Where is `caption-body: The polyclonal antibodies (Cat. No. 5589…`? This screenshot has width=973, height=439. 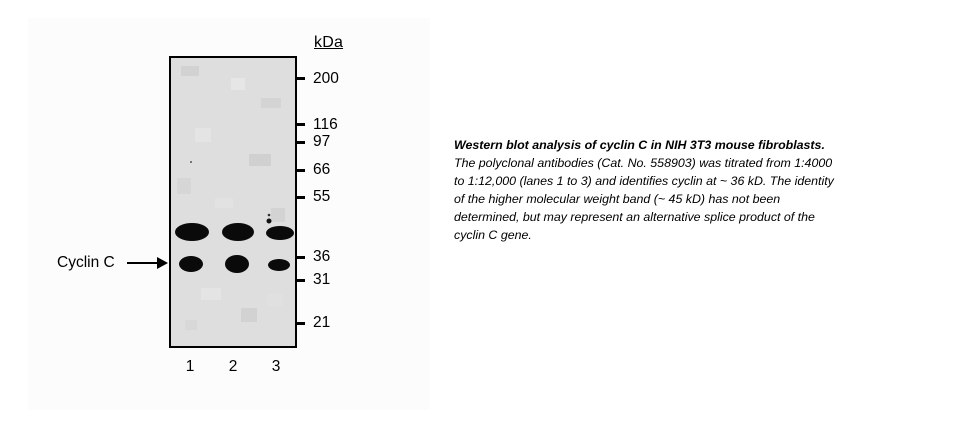
caption-body: The polyclonal antibodies (Cat. No. 5589… is located at coordinates (644, 199).